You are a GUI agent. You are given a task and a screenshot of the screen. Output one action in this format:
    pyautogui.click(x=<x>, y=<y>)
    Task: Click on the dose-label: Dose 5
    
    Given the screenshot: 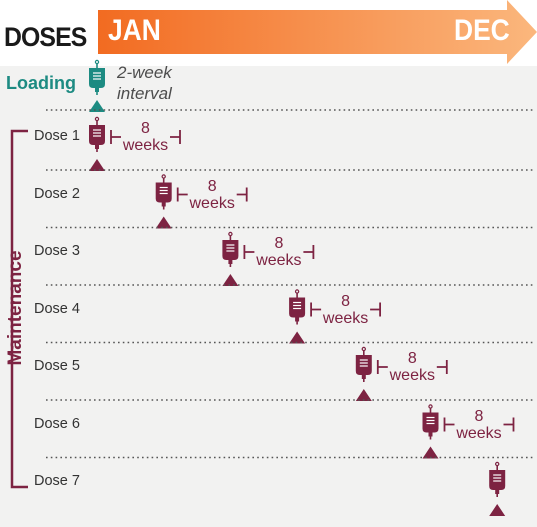 What is the action you would take?
    pyautogui.click(x=57, y=366)
    